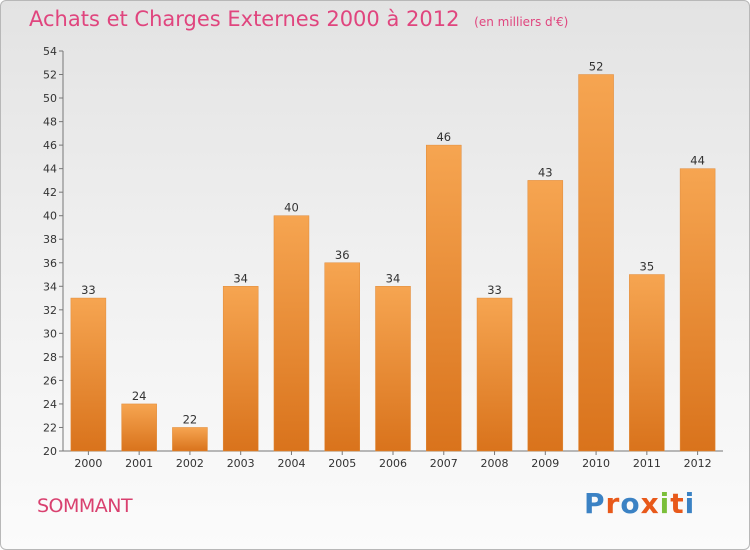 The width and height of the screenshot is (750, 550). Describe the element at coordinates (342, 255) in the screenshot. I see `bar-value-label: 36` at that location.